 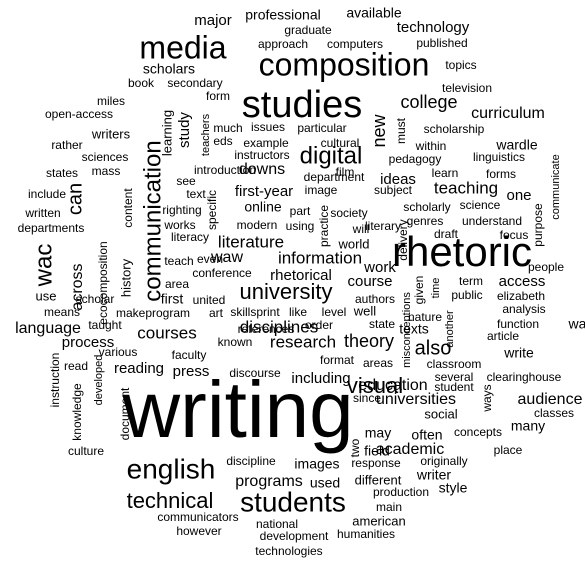 I want to click on word-term: term, so click(x=471, y=281).